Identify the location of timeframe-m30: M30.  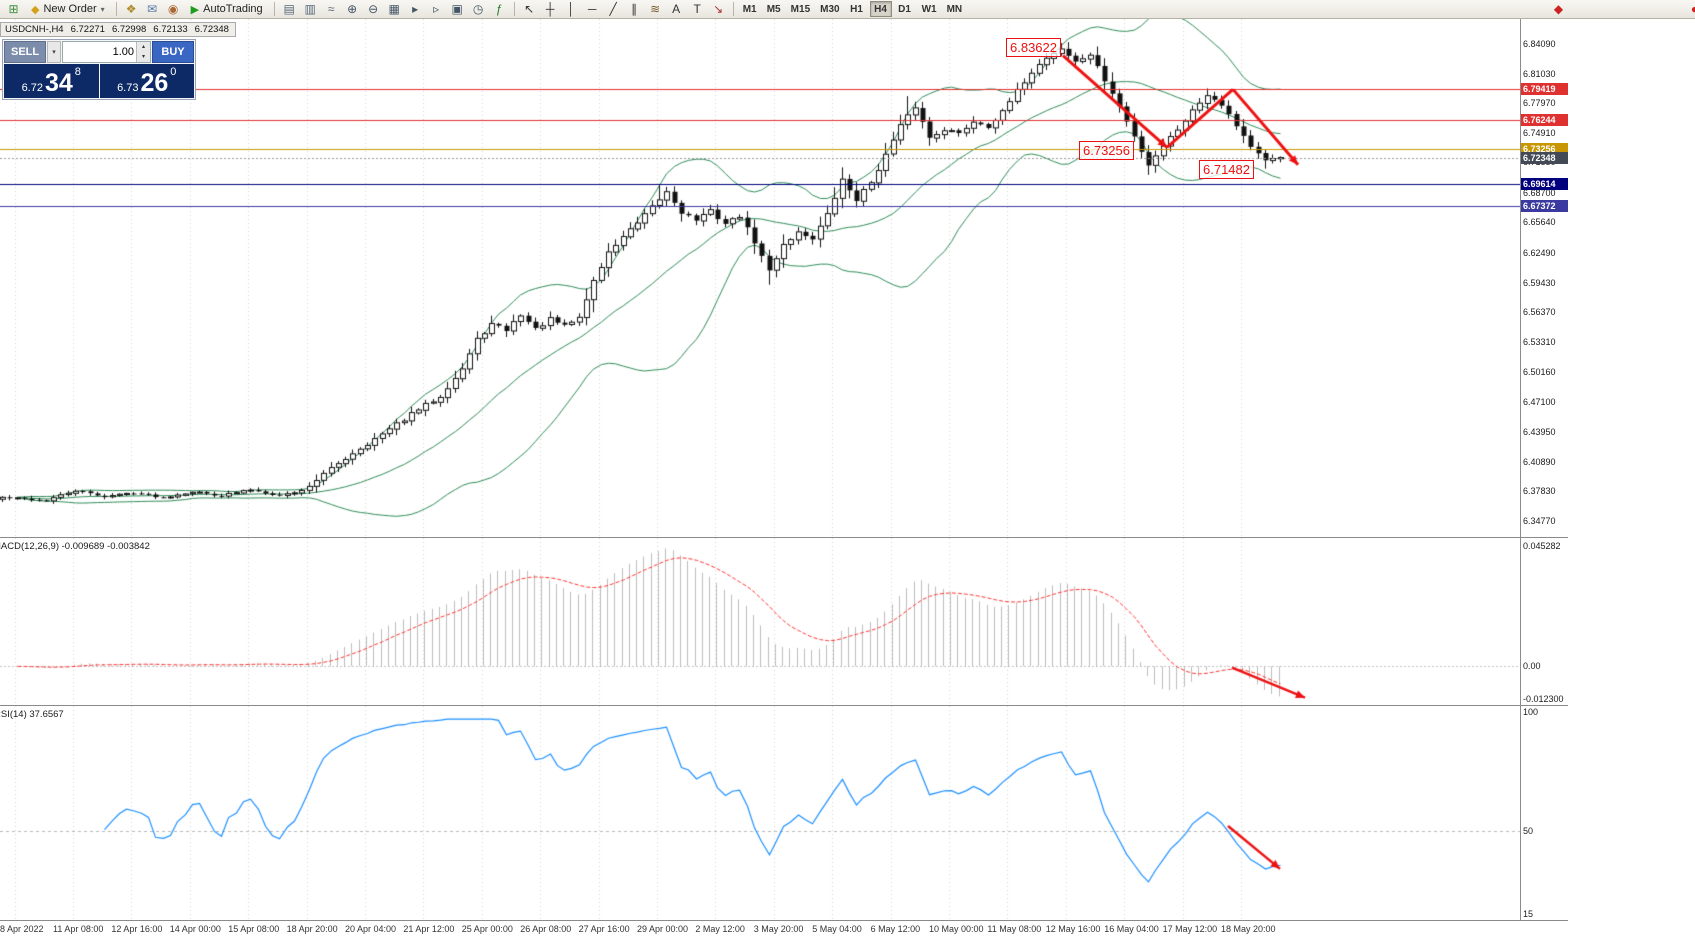
(829, 9).